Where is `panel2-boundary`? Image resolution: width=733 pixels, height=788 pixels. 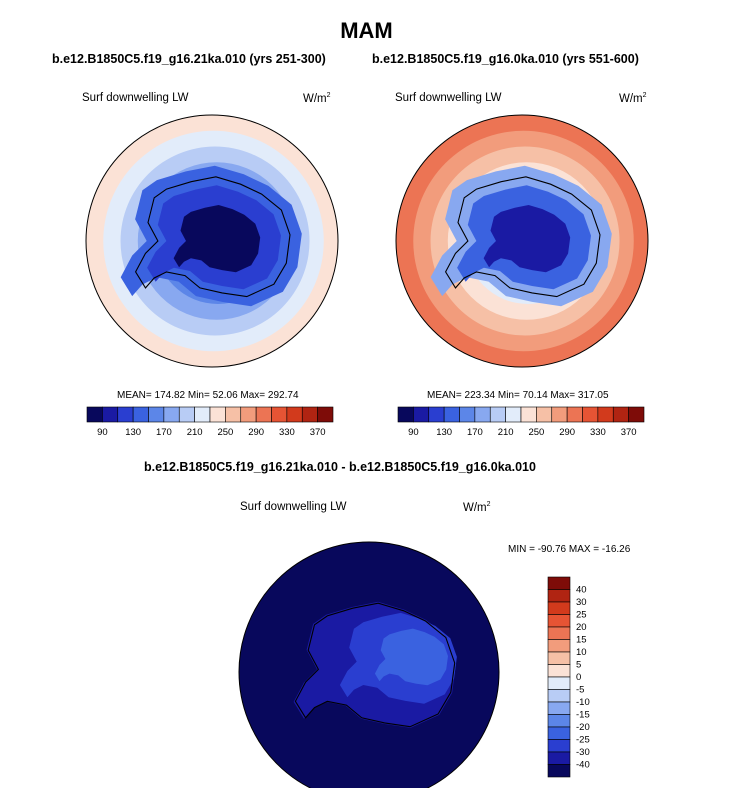
panel2-boundary is located at coordinates (522, 241).